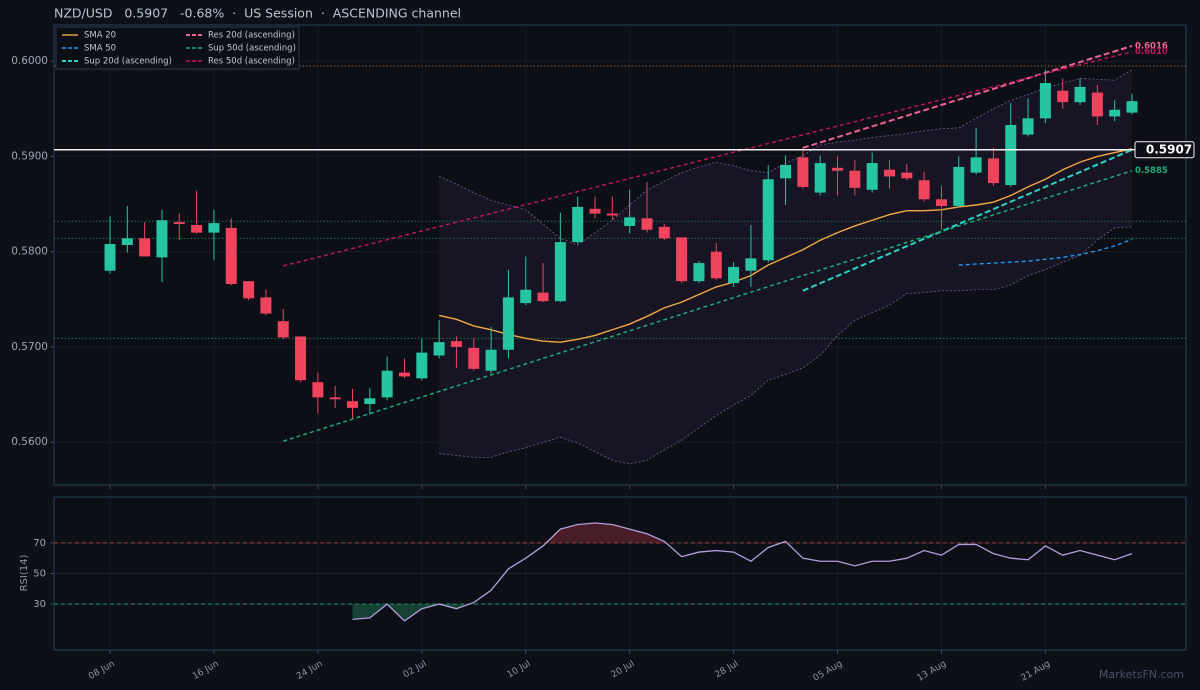  I want to click on last-price-box, so click(1164, 150).